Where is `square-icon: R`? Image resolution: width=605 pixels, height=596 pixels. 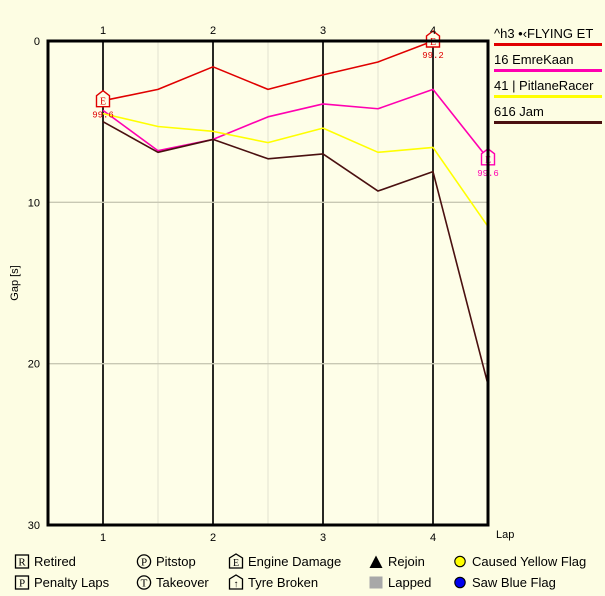 square-icon: R is located at coordinates (22, 561).